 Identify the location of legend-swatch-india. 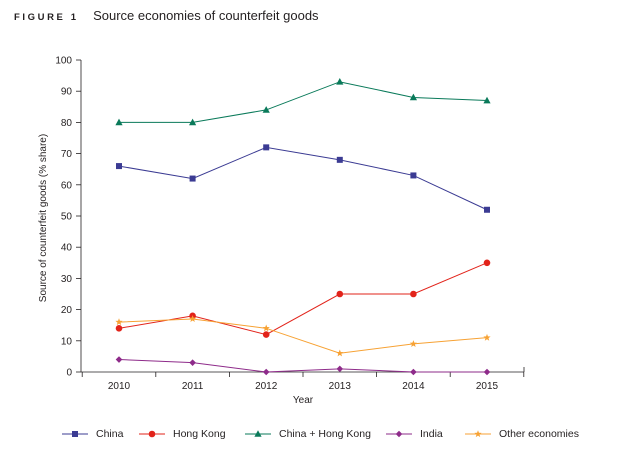
(399, 434).